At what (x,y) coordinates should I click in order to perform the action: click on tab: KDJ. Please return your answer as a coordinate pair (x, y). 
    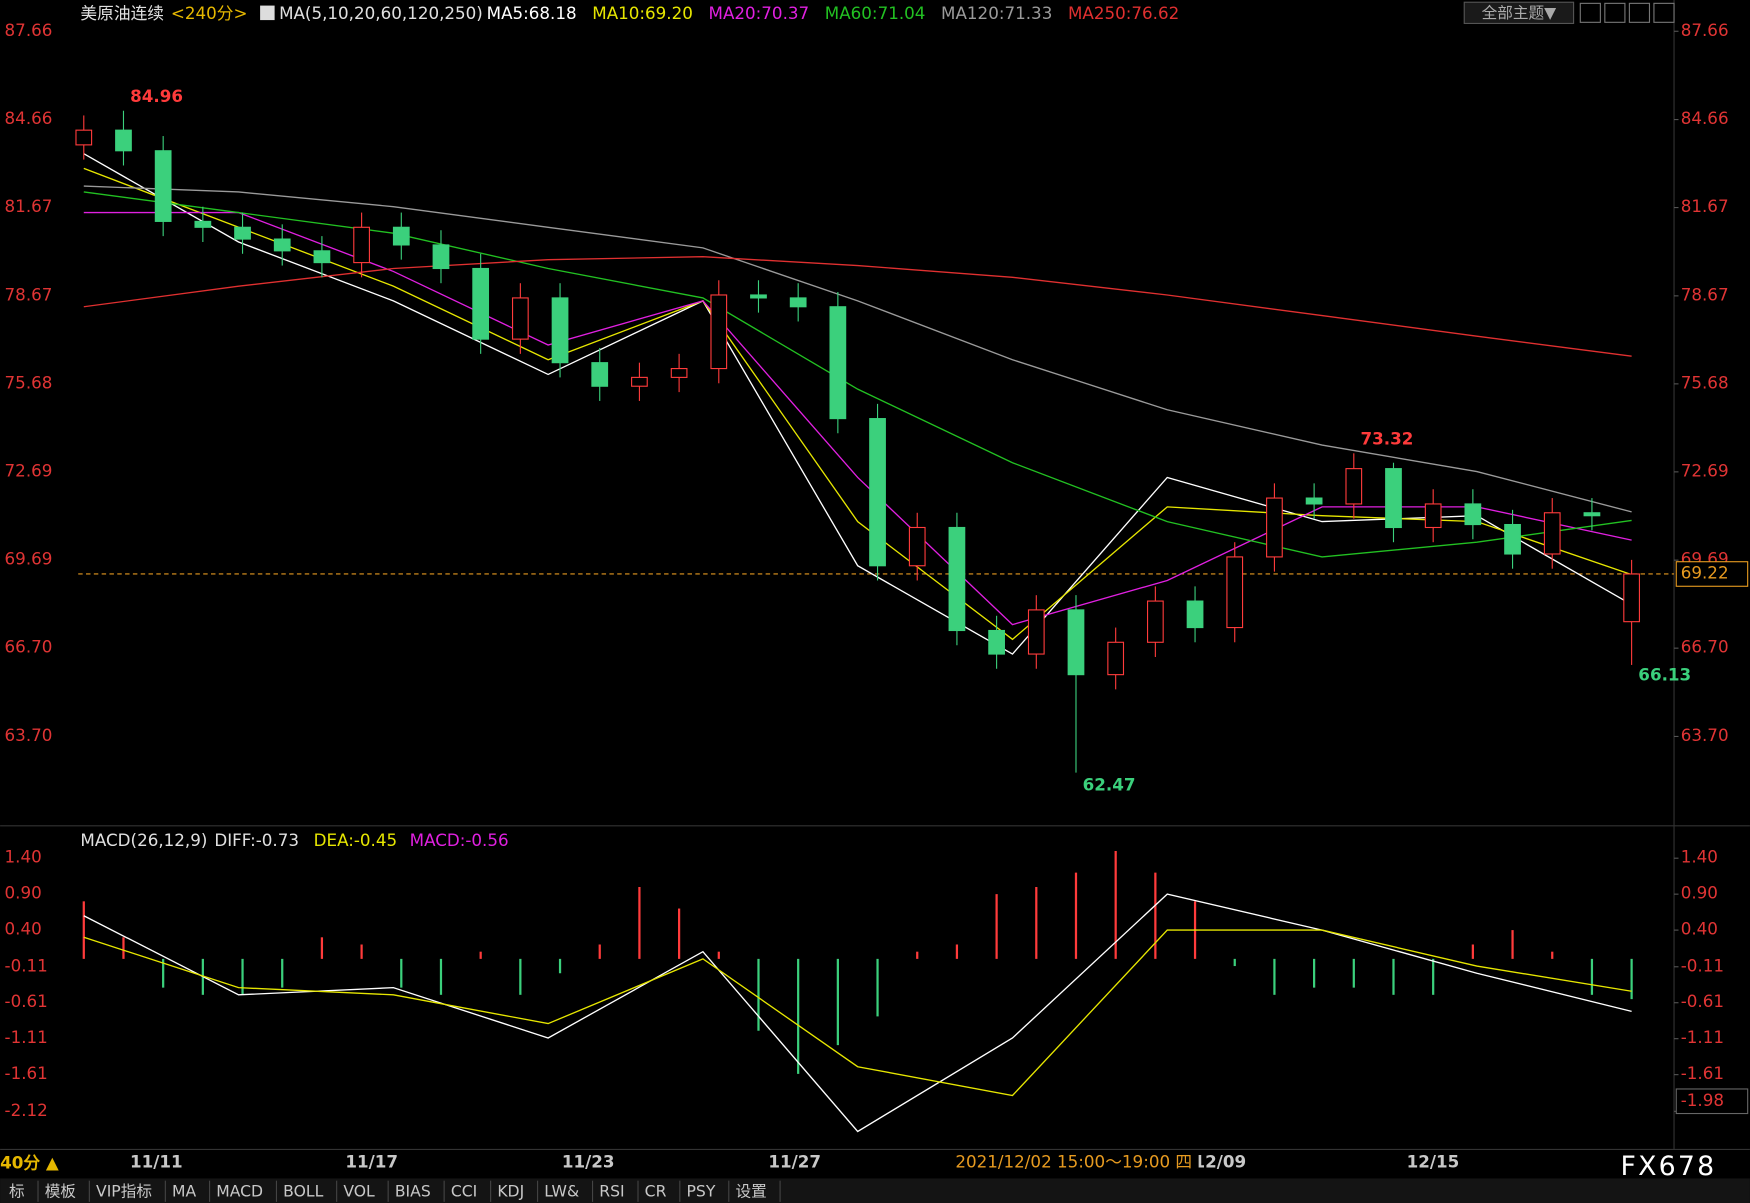
    Looking at the image, I should click on (510, 1191).